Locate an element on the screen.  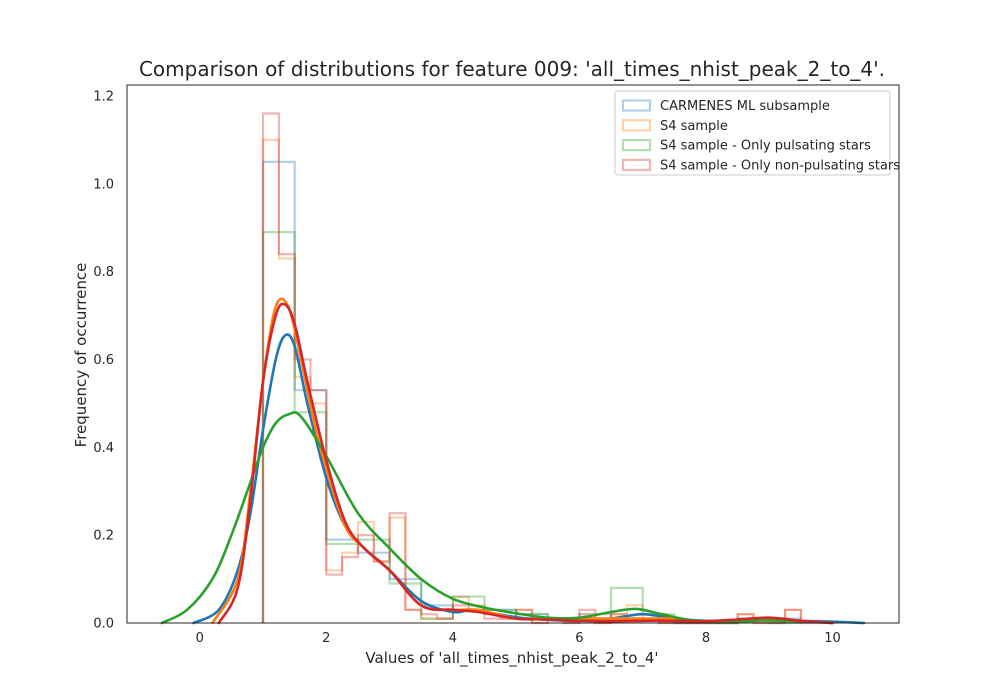
legend-label: CARMENES ML subsample is located at coordinates (745, 106).